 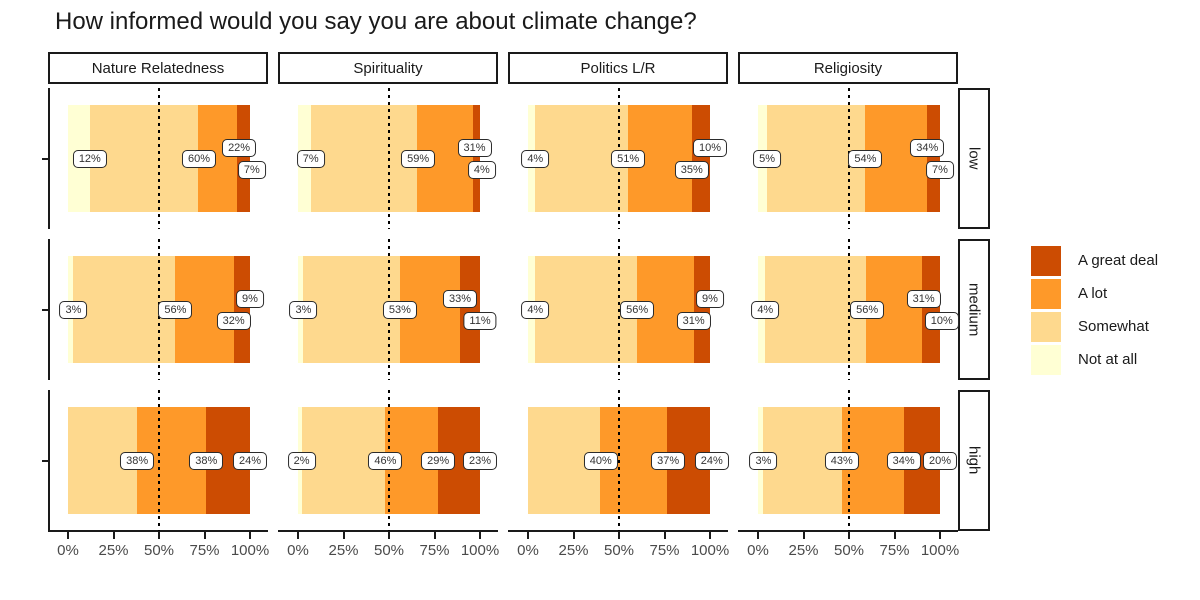 What do you see at coordinates (668, 460) in the screenshot?
I see `percent-label: 37%` at bounding box center [668, 460].